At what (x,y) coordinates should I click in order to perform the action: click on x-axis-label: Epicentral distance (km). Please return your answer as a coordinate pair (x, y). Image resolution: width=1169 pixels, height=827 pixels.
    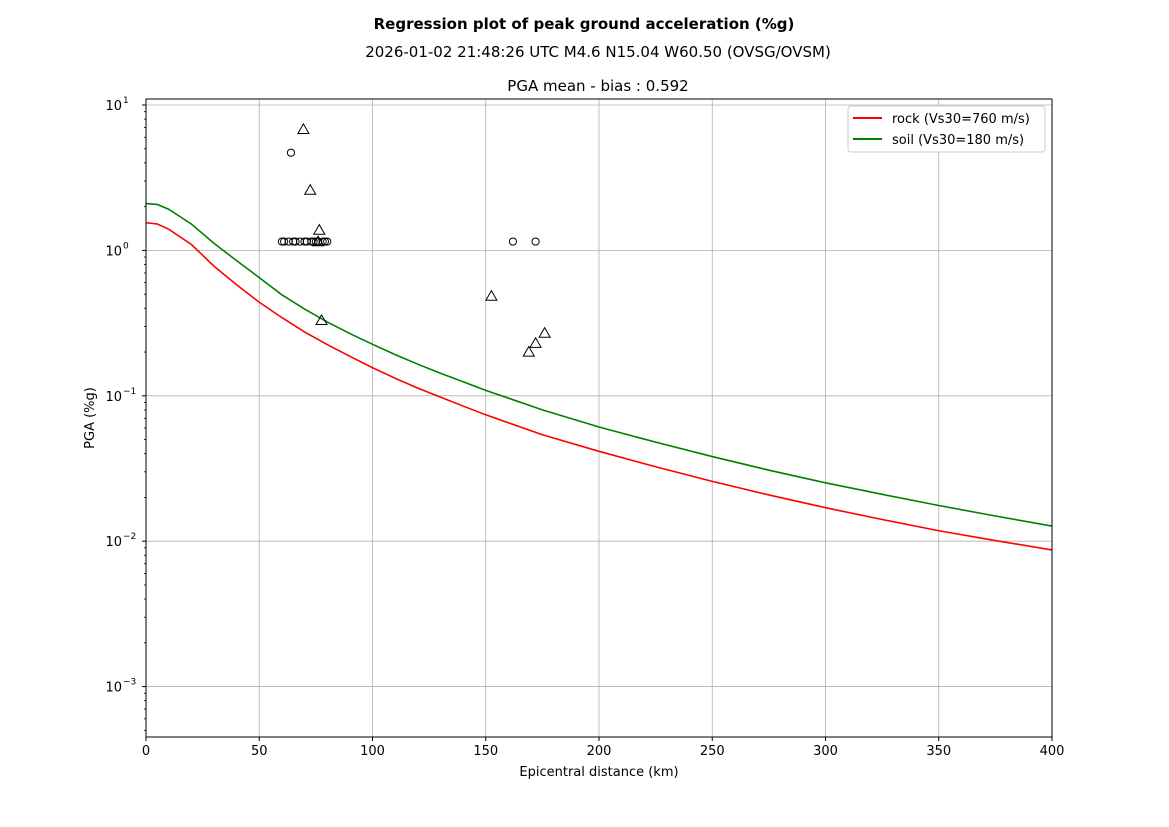
    Looking at the image, I should click on (598, 772).